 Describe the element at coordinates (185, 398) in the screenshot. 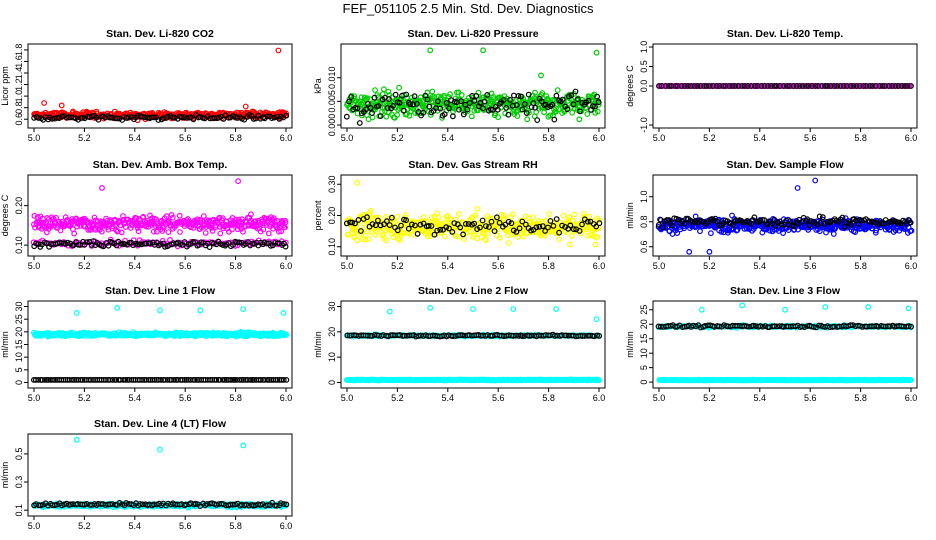

I see `x-tick-label: 5.6` at that location.